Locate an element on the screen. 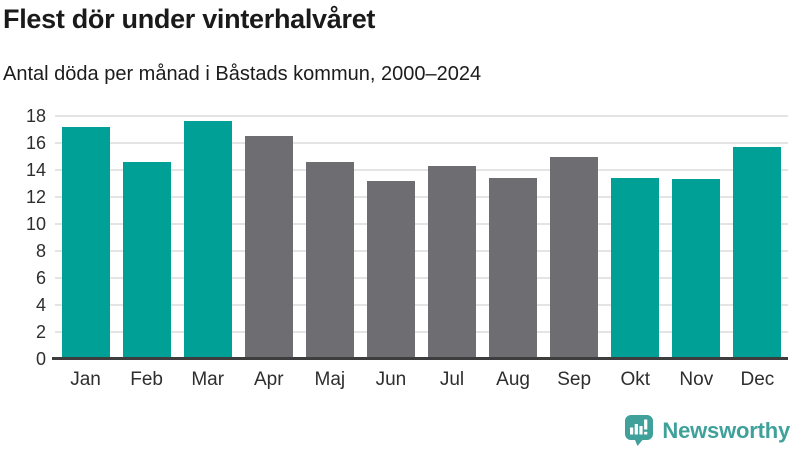  bar-slot-jan is located at coordinates (85, 237).